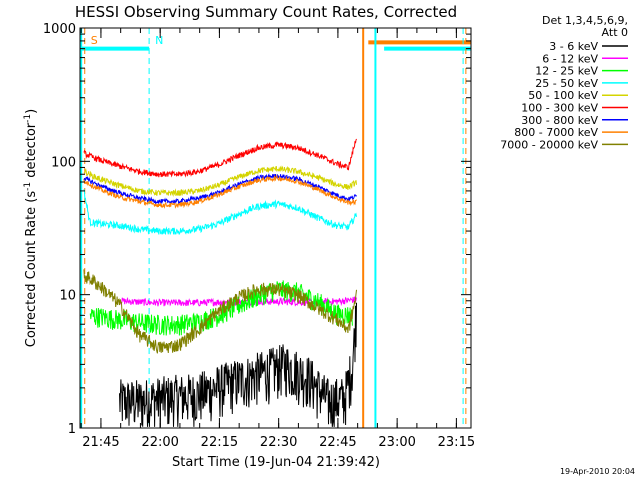 Image resolution: width=640 pixels, height=480 pixels. Describe the element at coordinates (72, 429) in the screenshot. I see `y-tick-label: 1` at that location.